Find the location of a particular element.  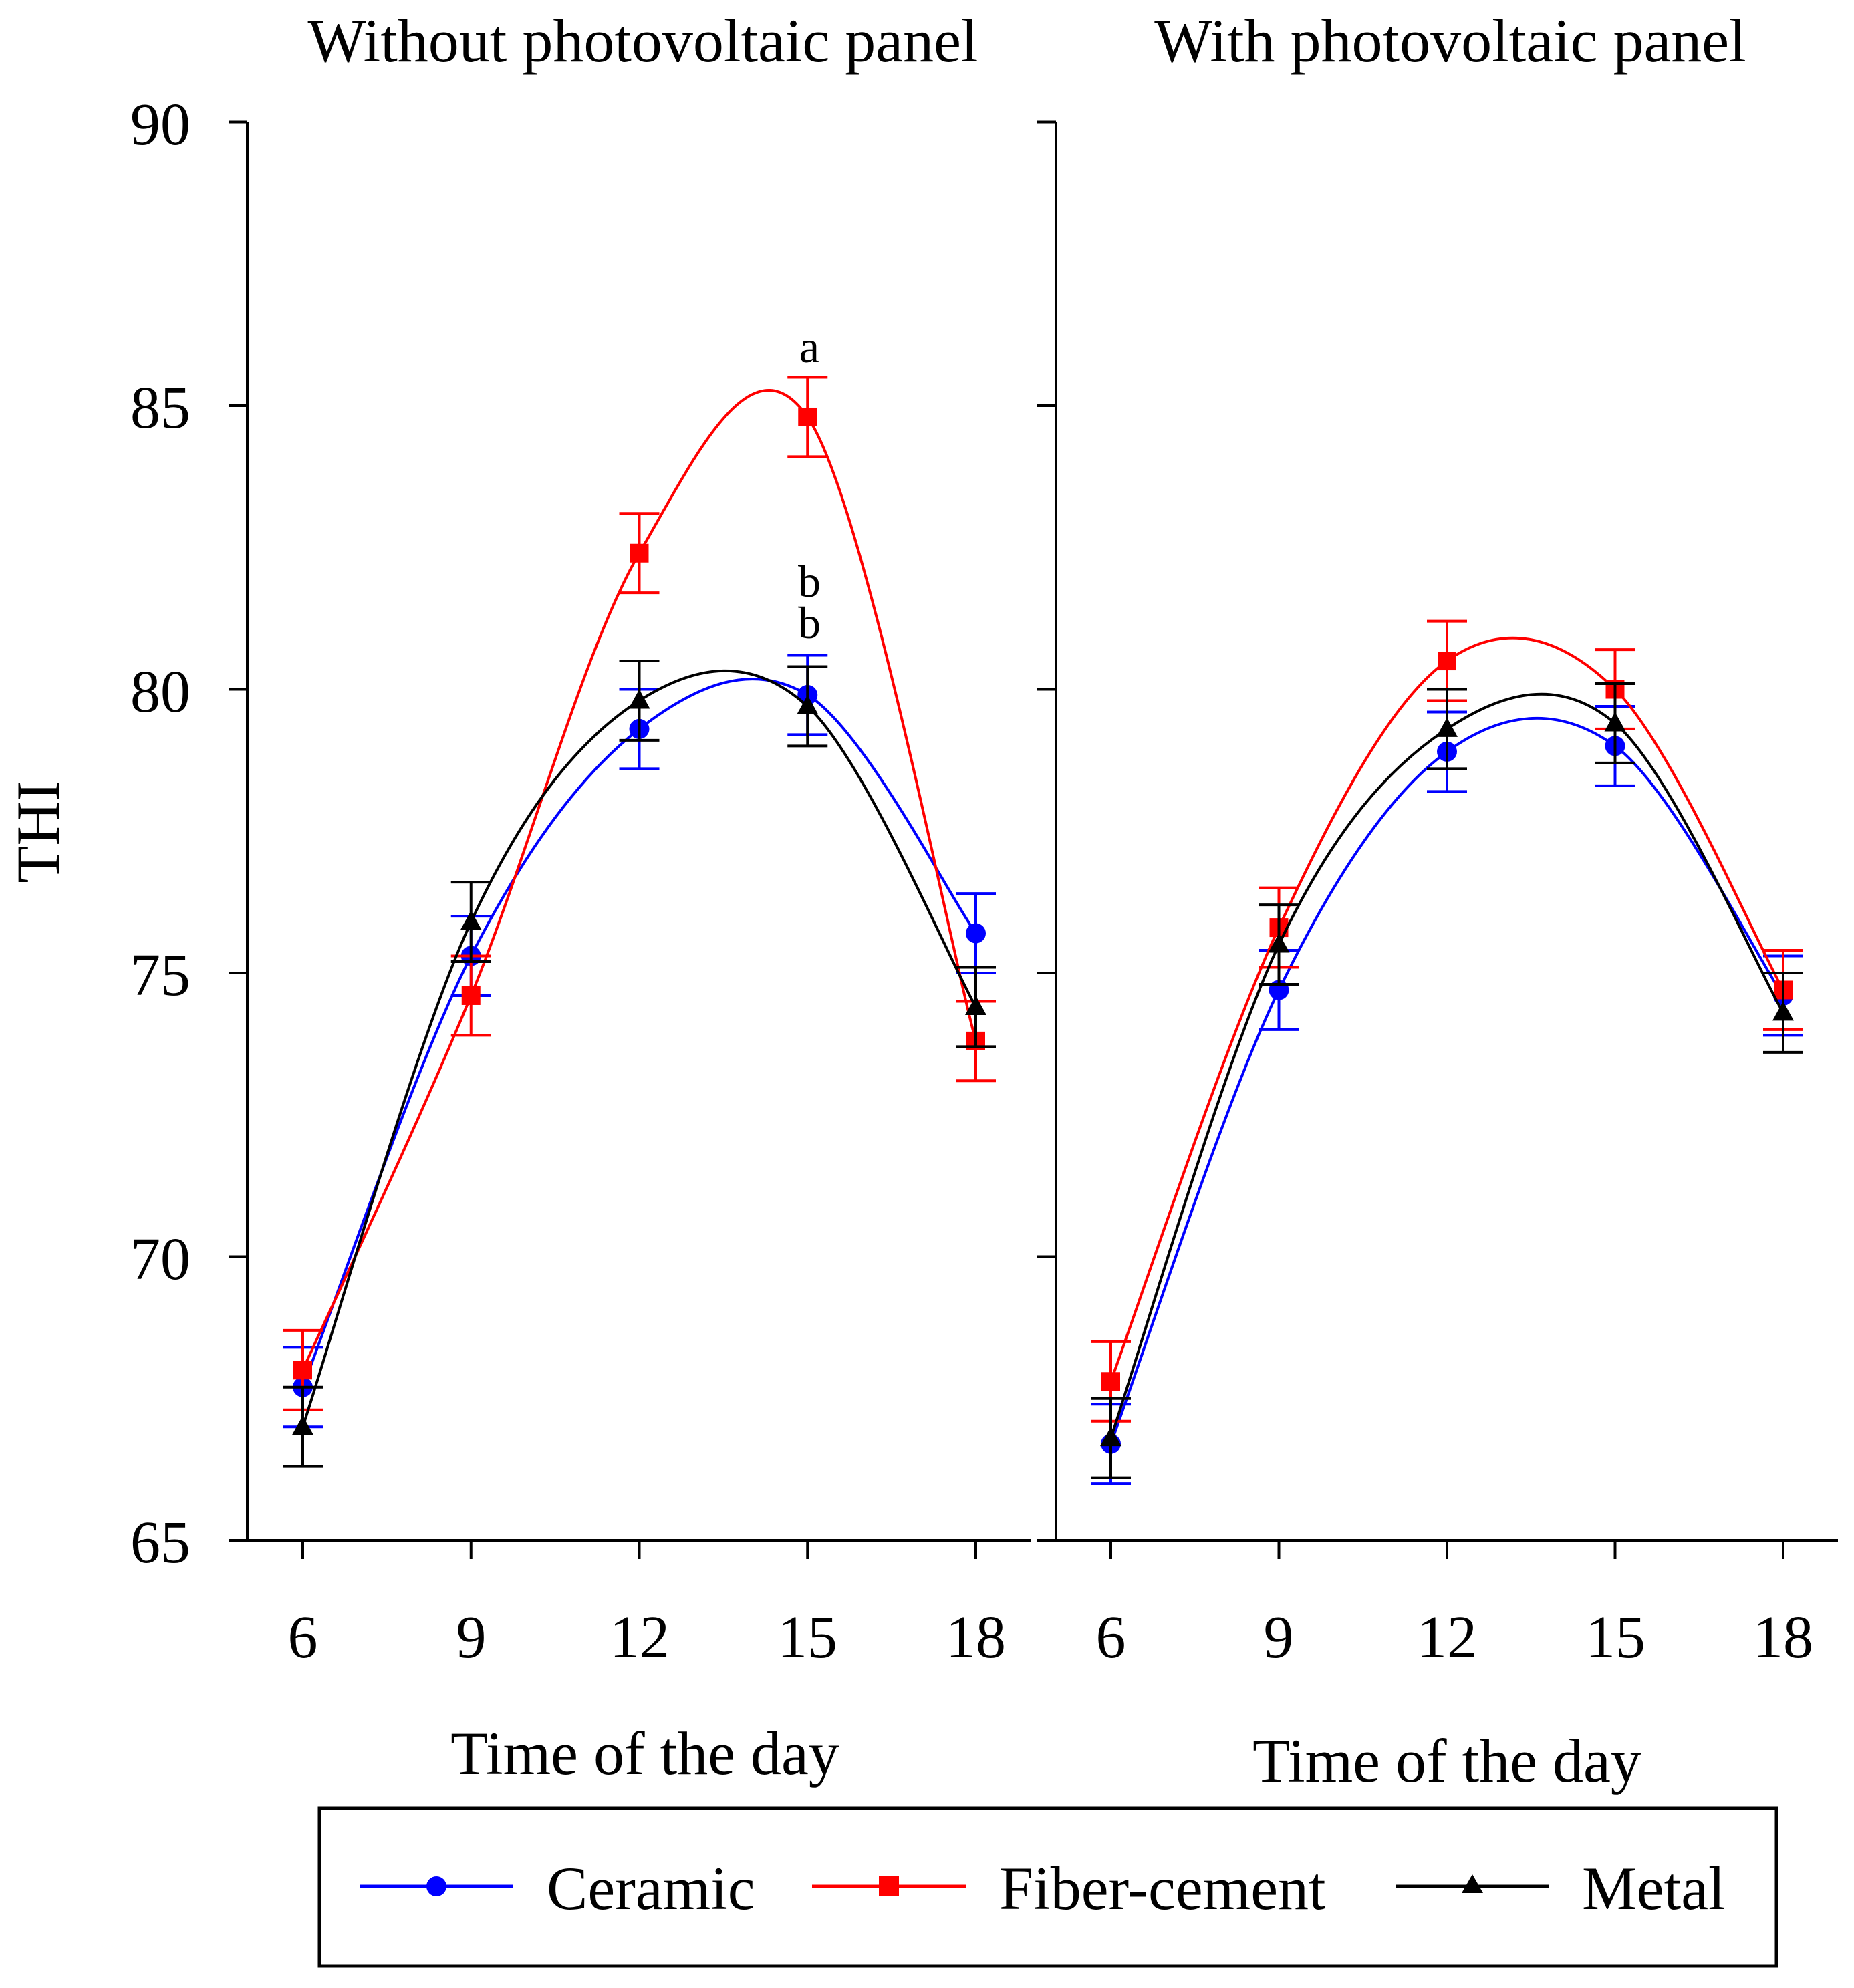

legend-marker-metal is located at coordinates (1472, 1883).